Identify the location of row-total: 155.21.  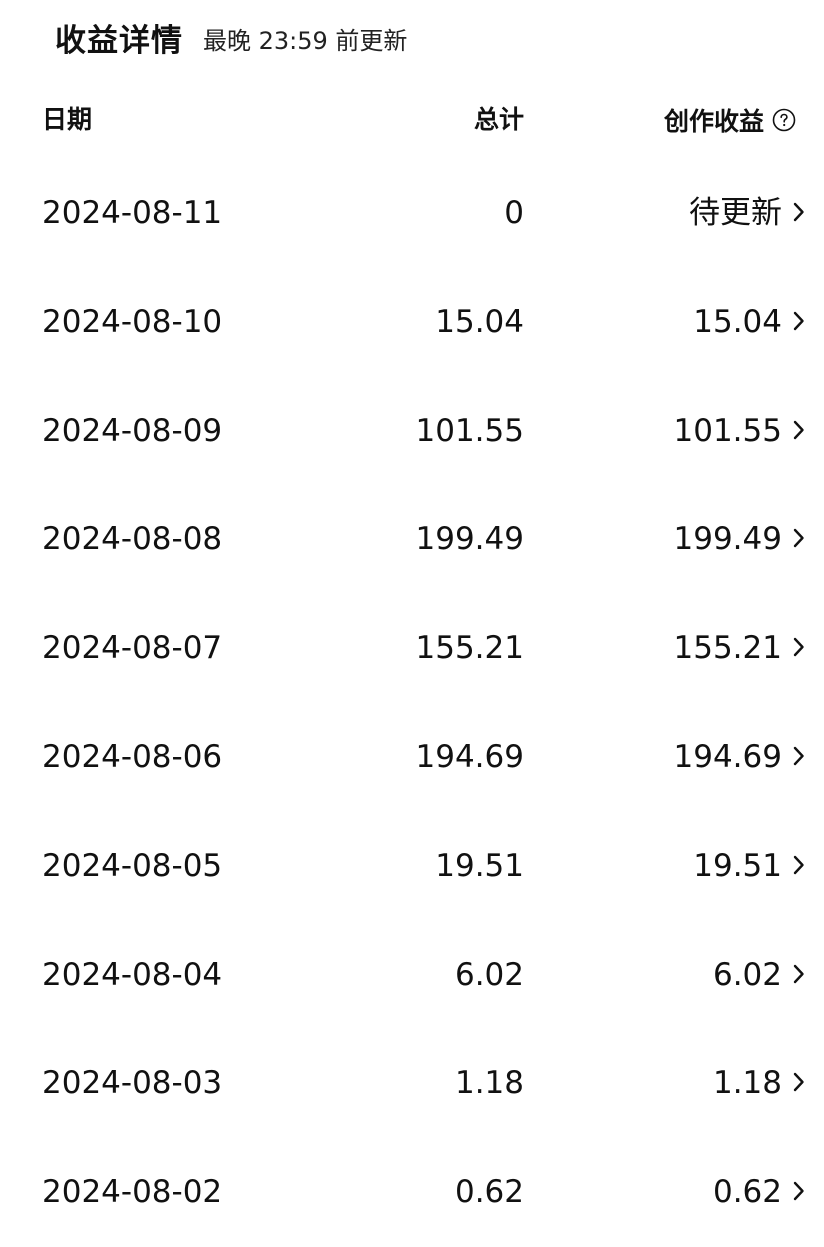
(469, 648).